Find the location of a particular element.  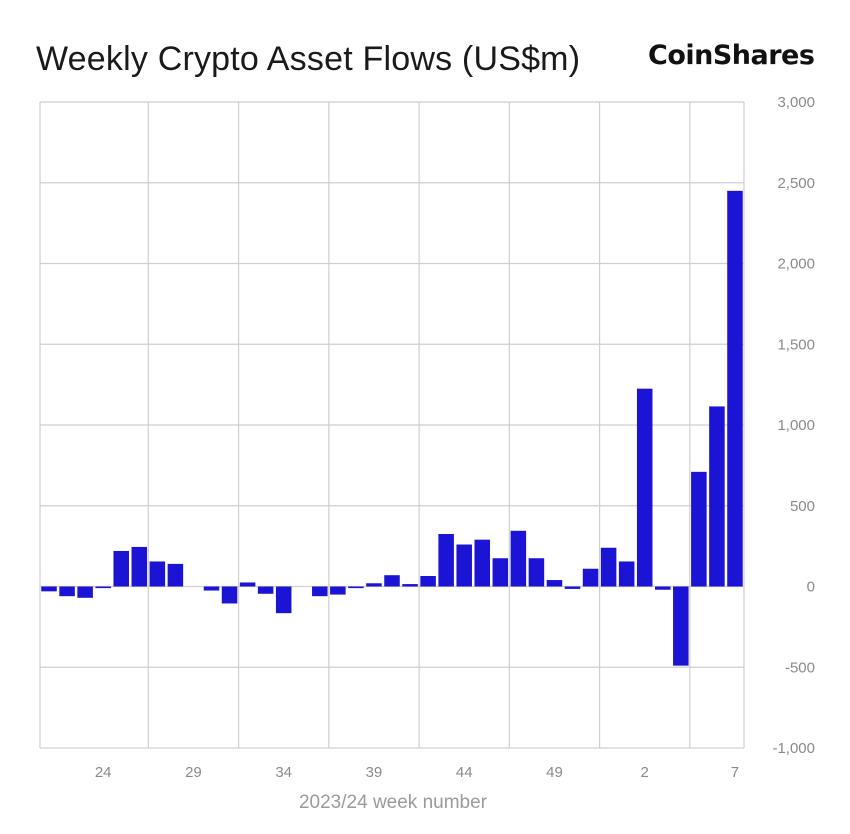

chart-title: Weekly Crypto Asset Flows (US$m) is located at coordinates (308, 59).